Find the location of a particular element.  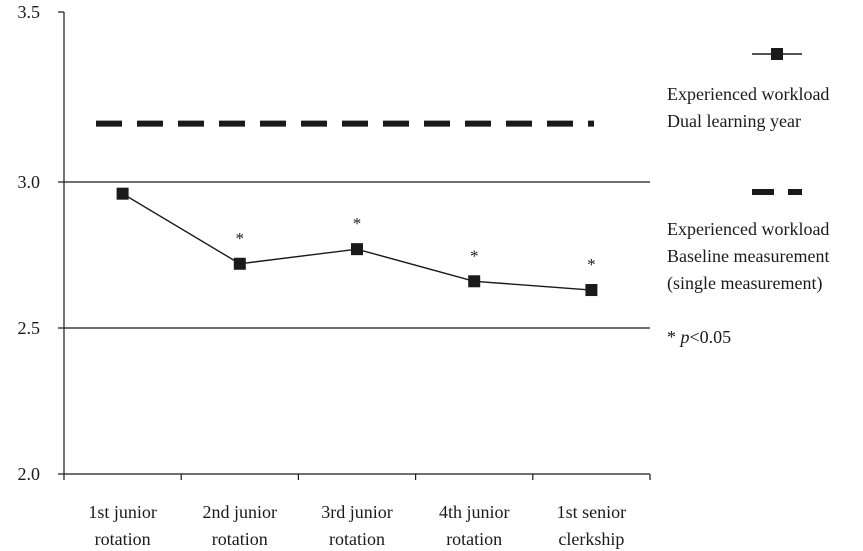

tick-labels: 2.0 2.5 3.0 3.5 is located at coordinates (29, 243).